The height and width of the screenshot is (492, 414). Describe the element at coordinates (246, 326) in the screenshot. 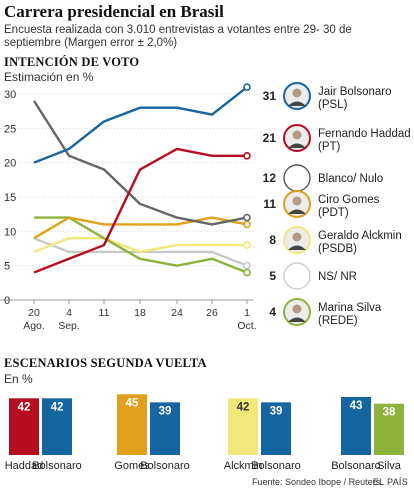

I see `x-tick-label-line2: Oct.` at that location.